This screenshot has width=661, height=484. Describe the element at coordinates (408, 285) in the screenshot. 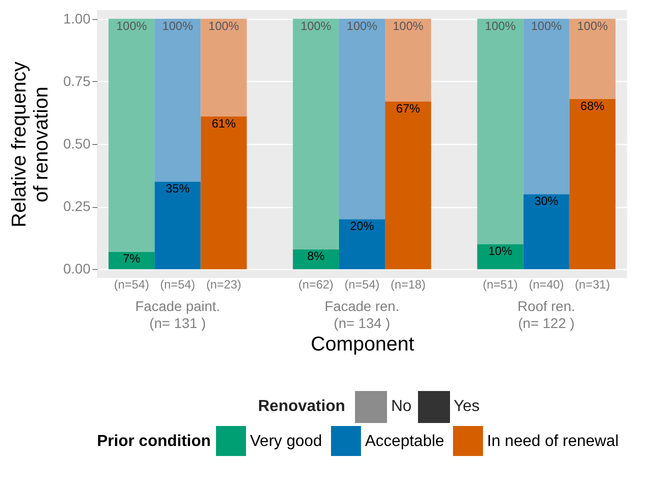

I see `x-tick-label: (n=18)` at that location.